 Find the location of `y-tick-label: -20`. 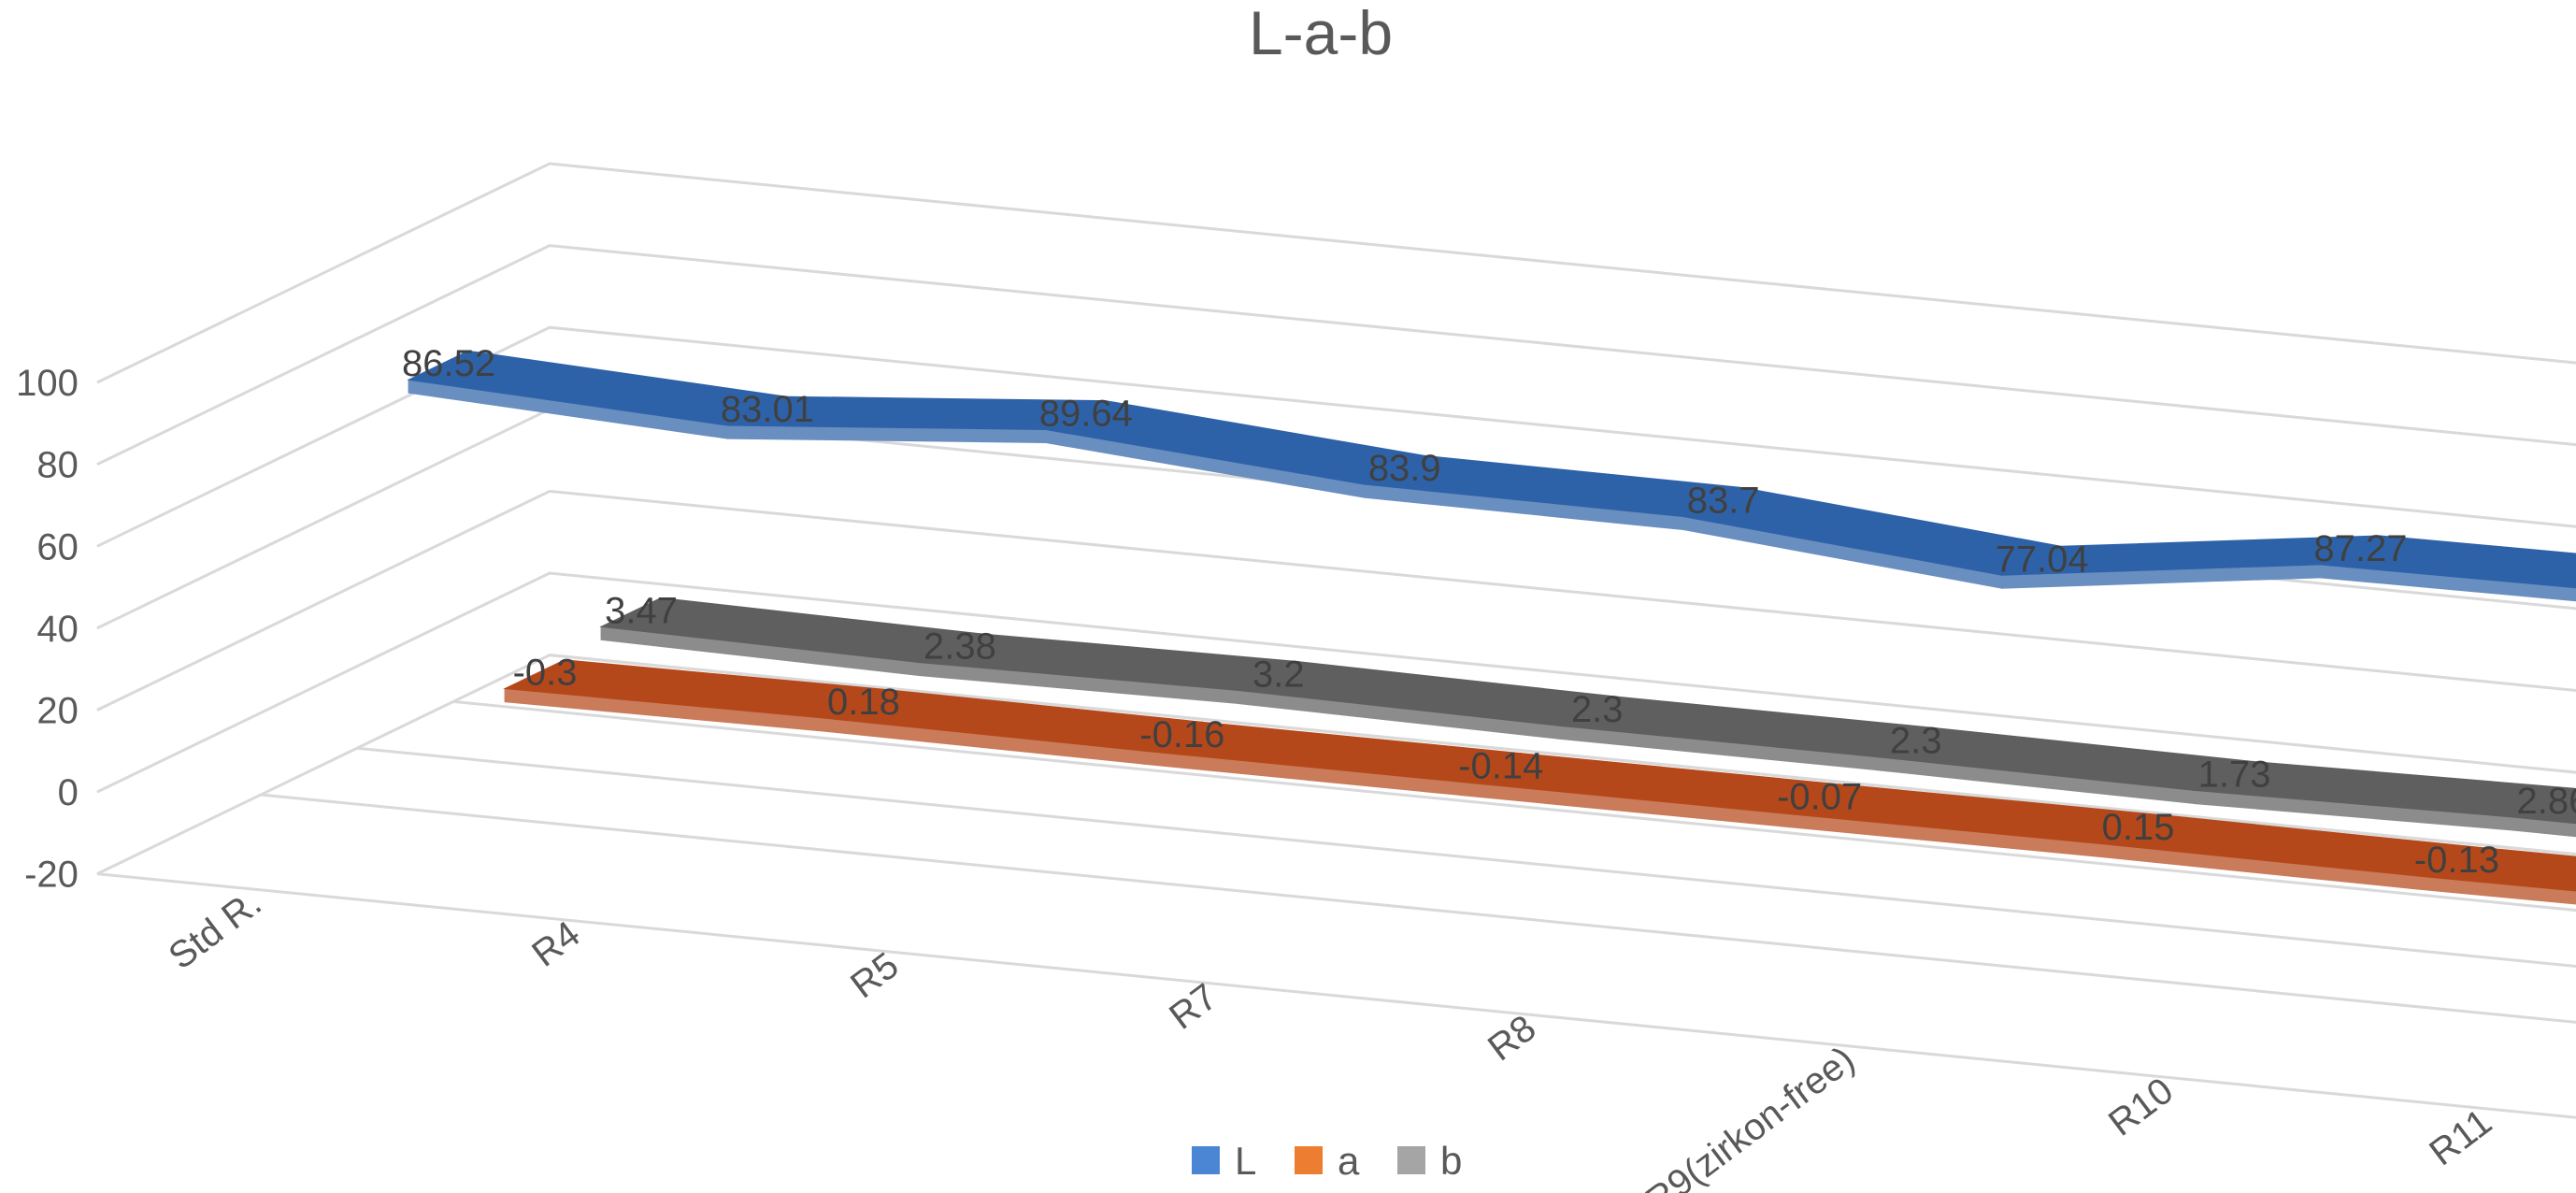

y-tick-label: -20 is located at coordinates (51, 875).